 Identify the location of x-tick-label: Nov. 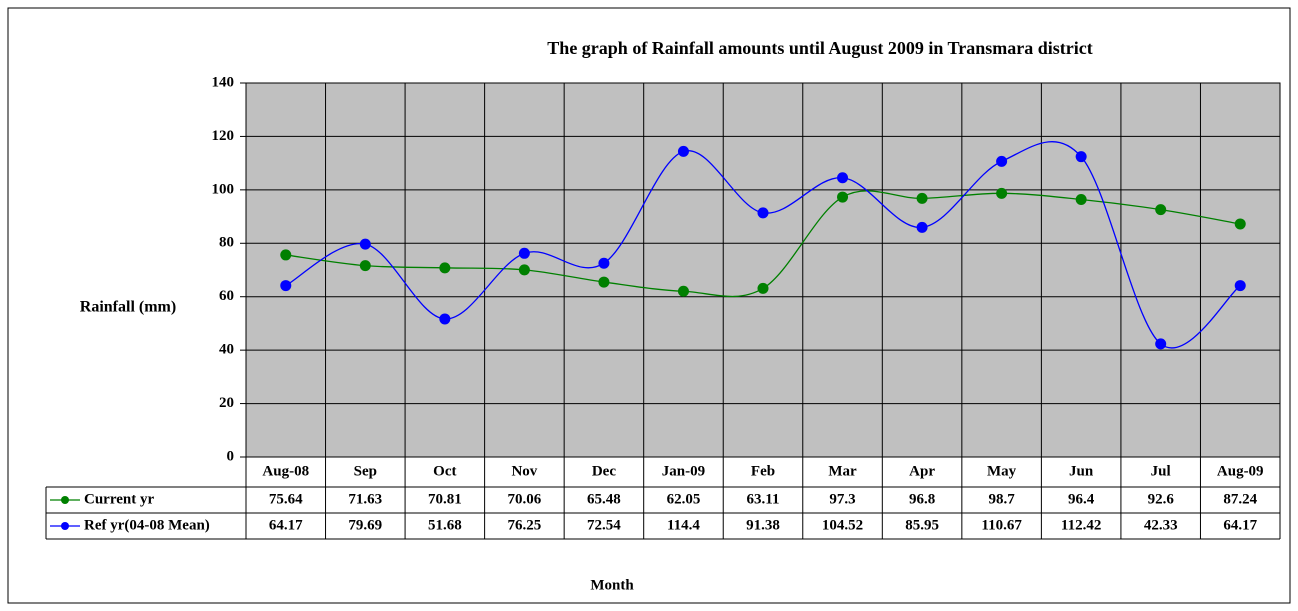
(524, 471).